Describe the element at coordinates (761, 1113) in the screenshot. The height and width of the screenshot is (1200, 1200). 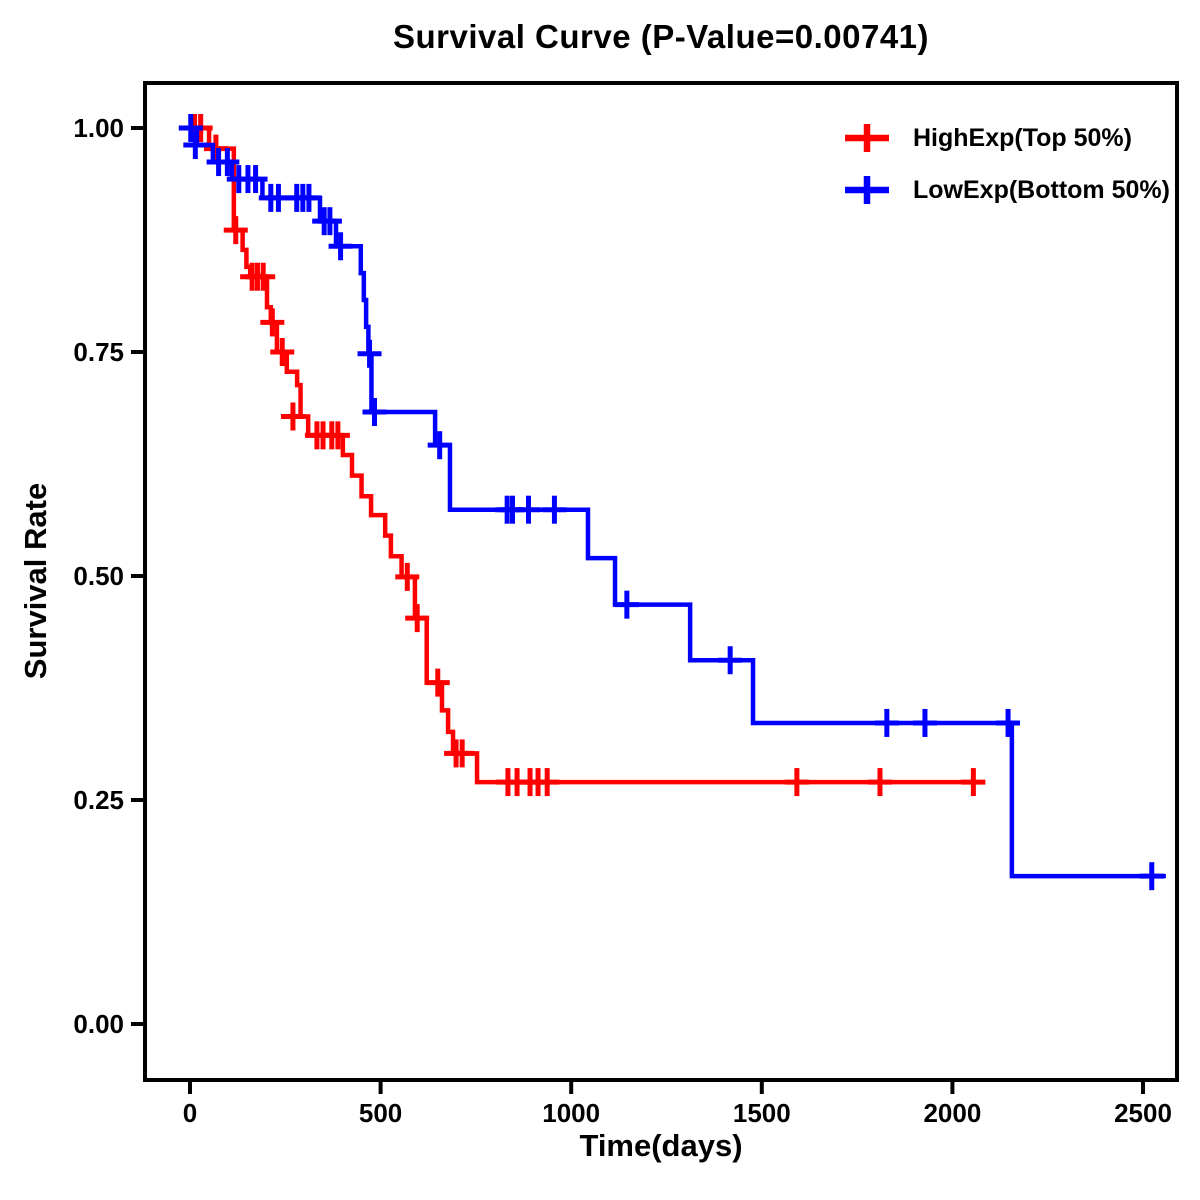
I see `x-tick-label-1500: 1500` at that location.